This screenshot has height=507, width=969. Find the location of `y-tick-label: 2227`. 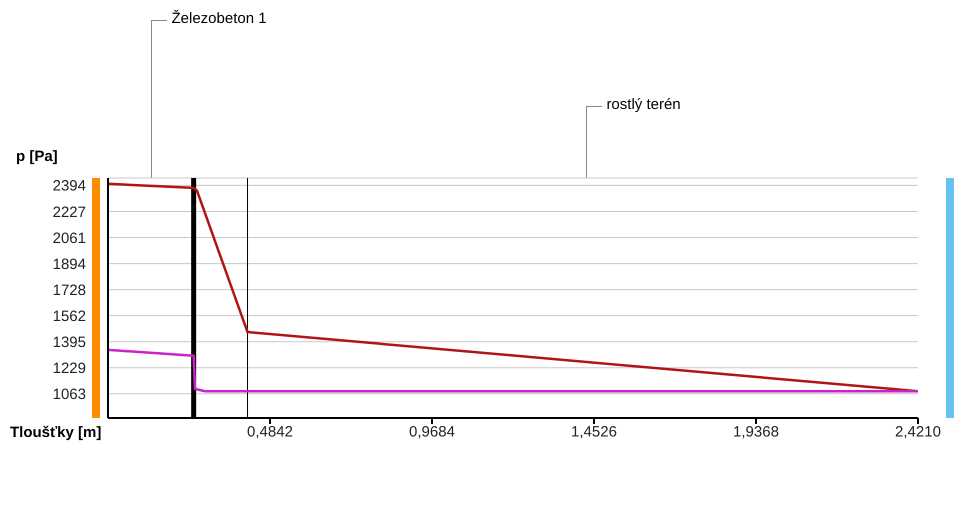

y-tick-label: 2227 is located at coordinates (69, 212).